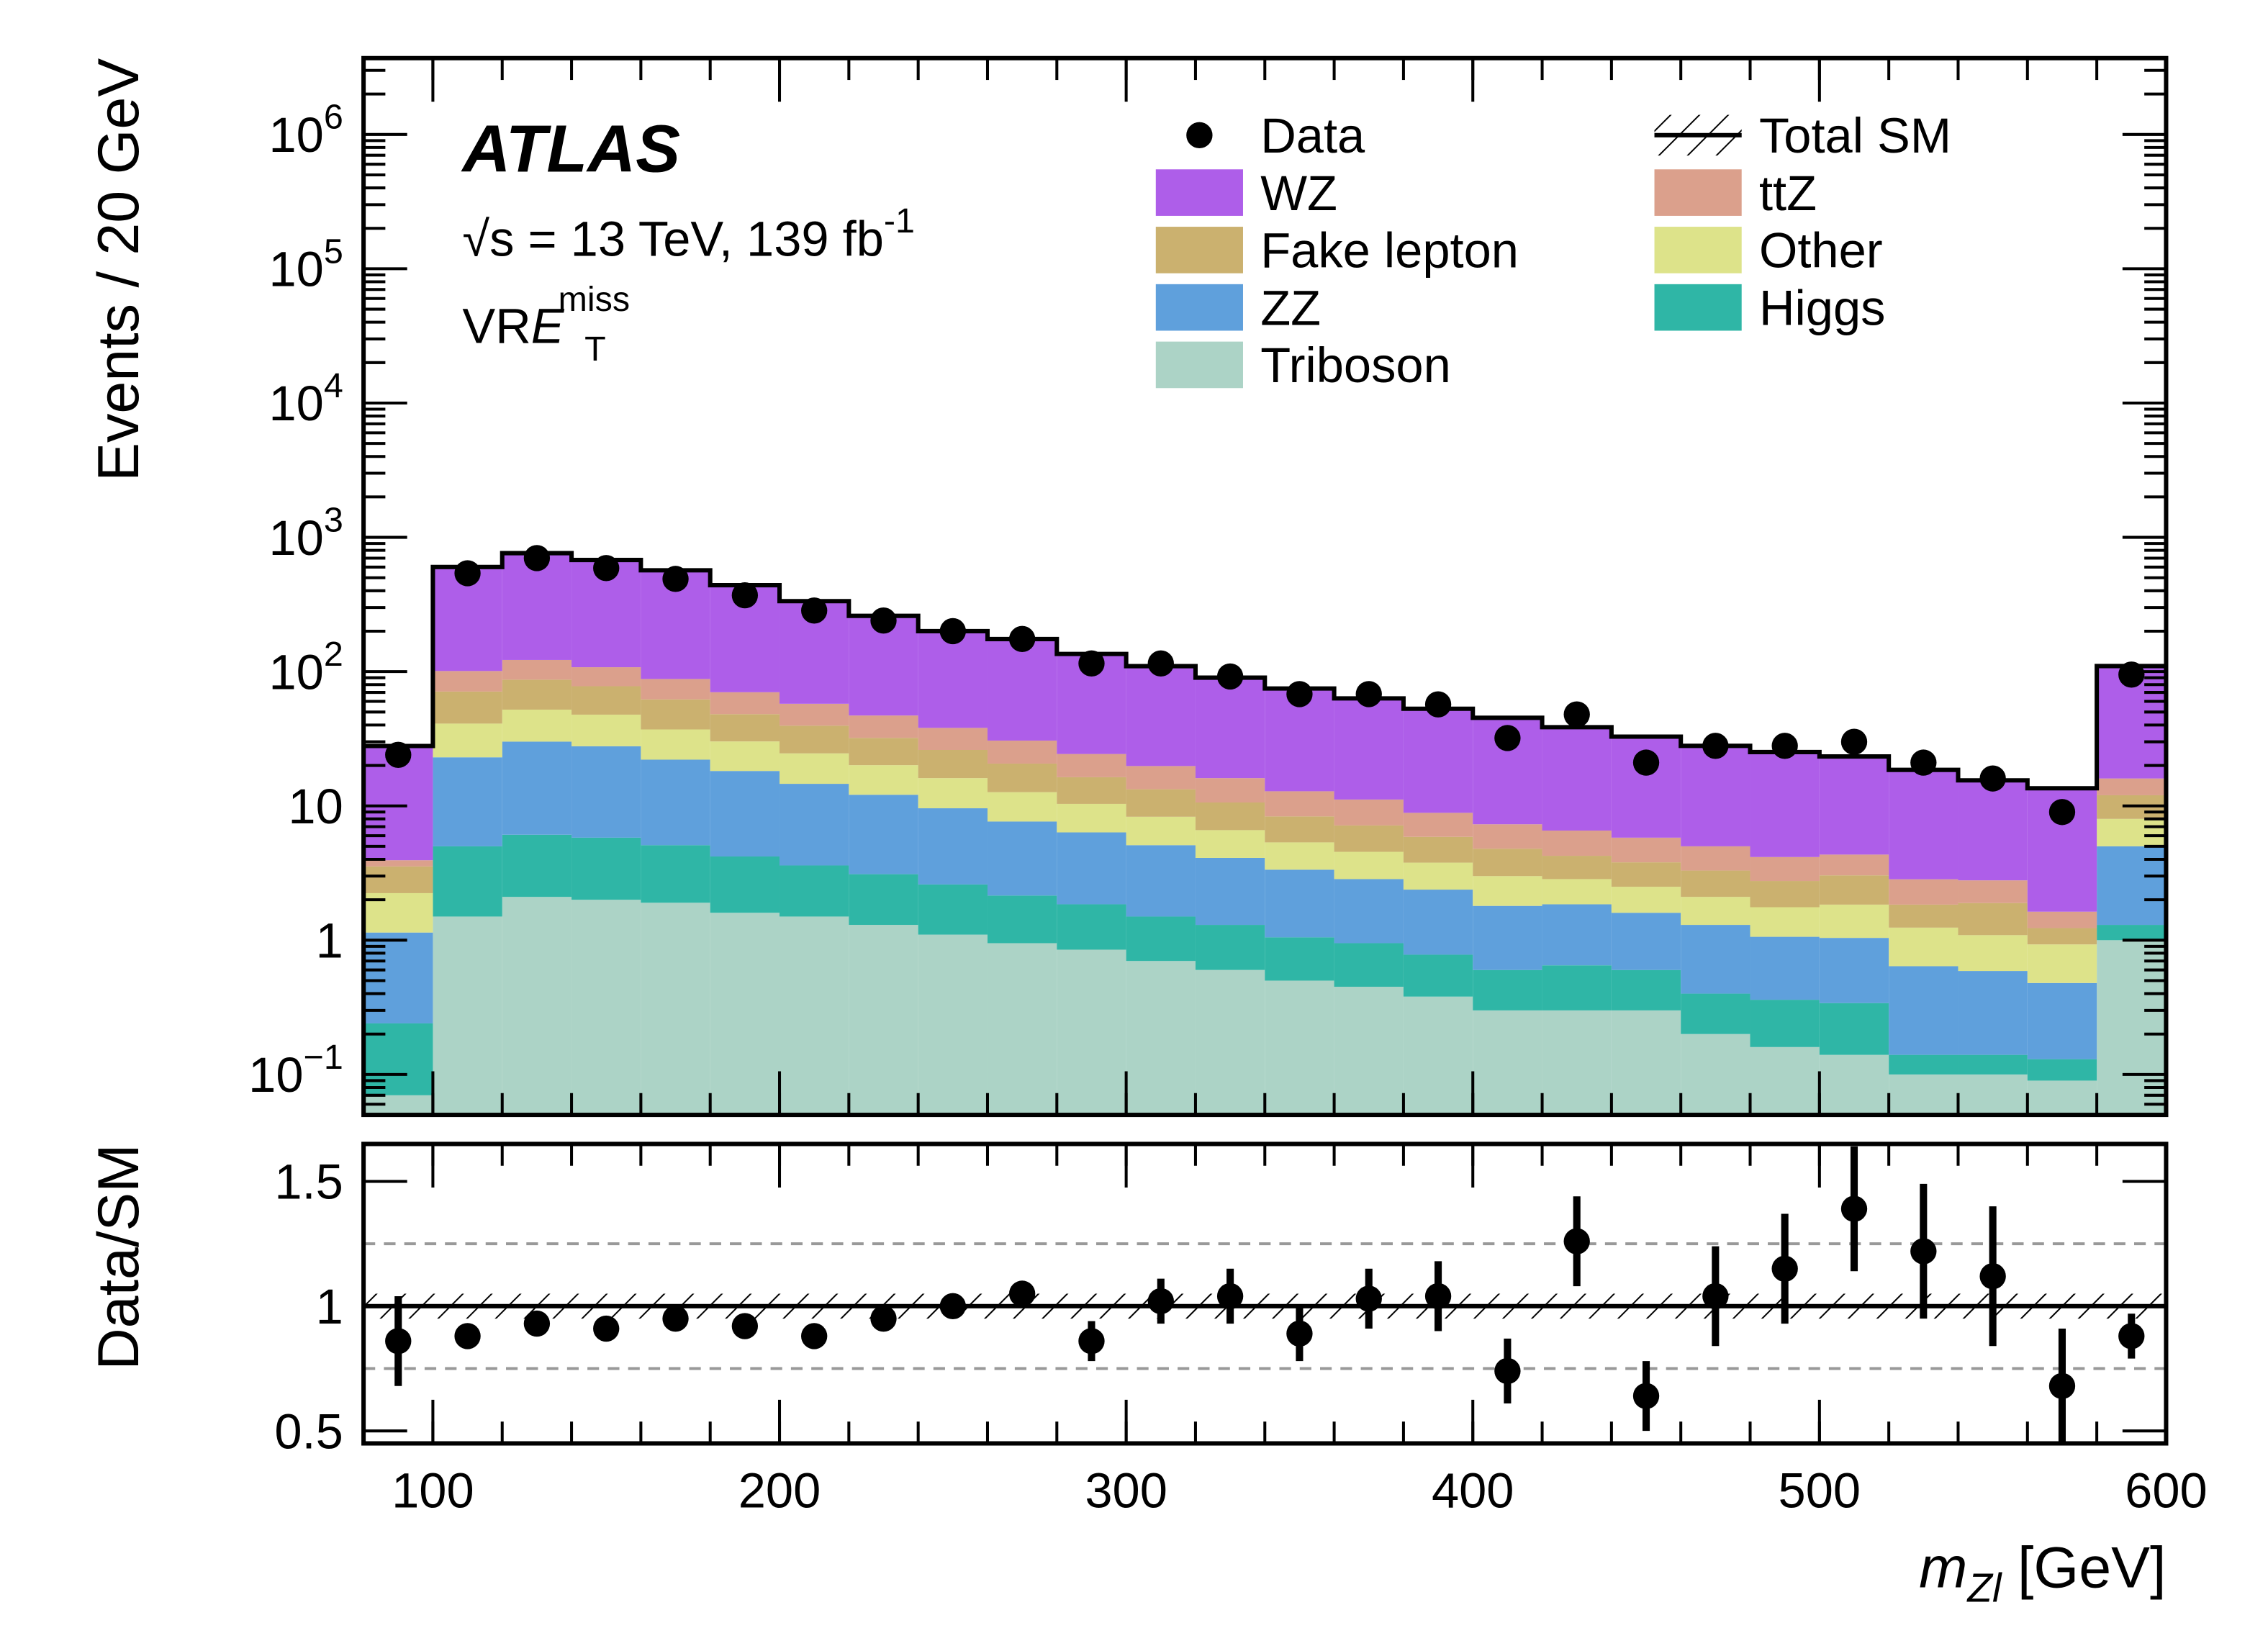  Describe the element at coordinates (672, 238) in the screenshot. I see `energy-text: √s = 13 TeV, 139 fb` at that location.